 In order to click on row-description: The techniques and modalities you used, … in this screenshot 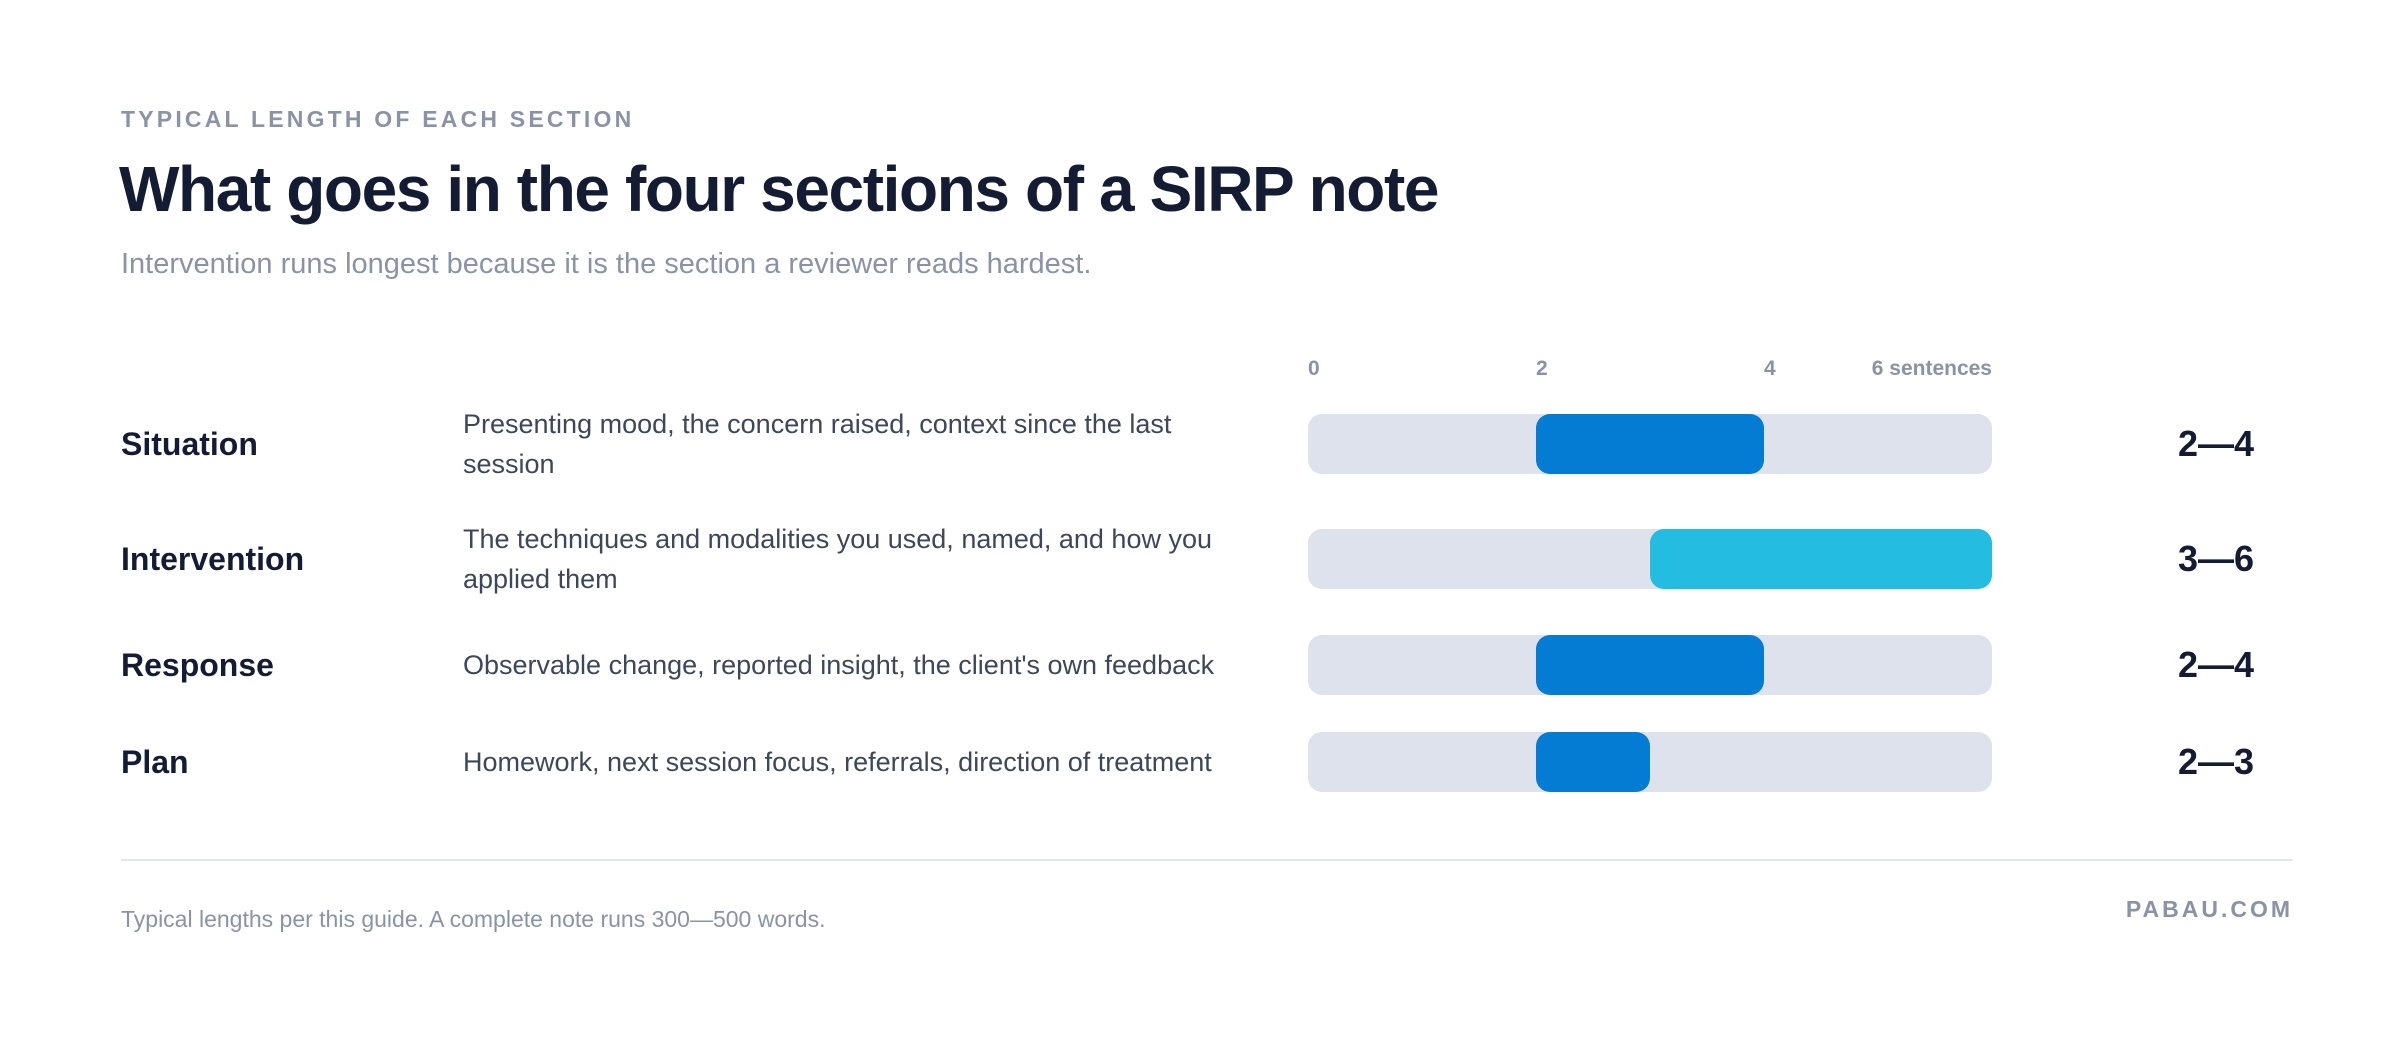, I will do `click(837, 559)`.